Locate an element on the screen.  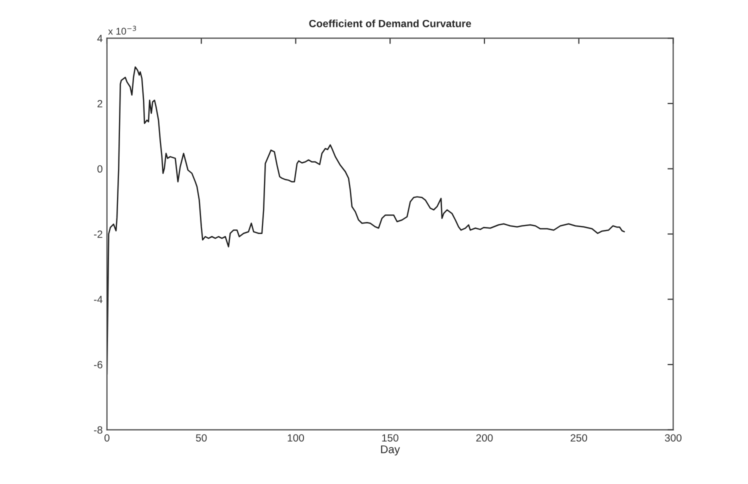
y-tick-label: 2 is located at coordinates (100, 104).